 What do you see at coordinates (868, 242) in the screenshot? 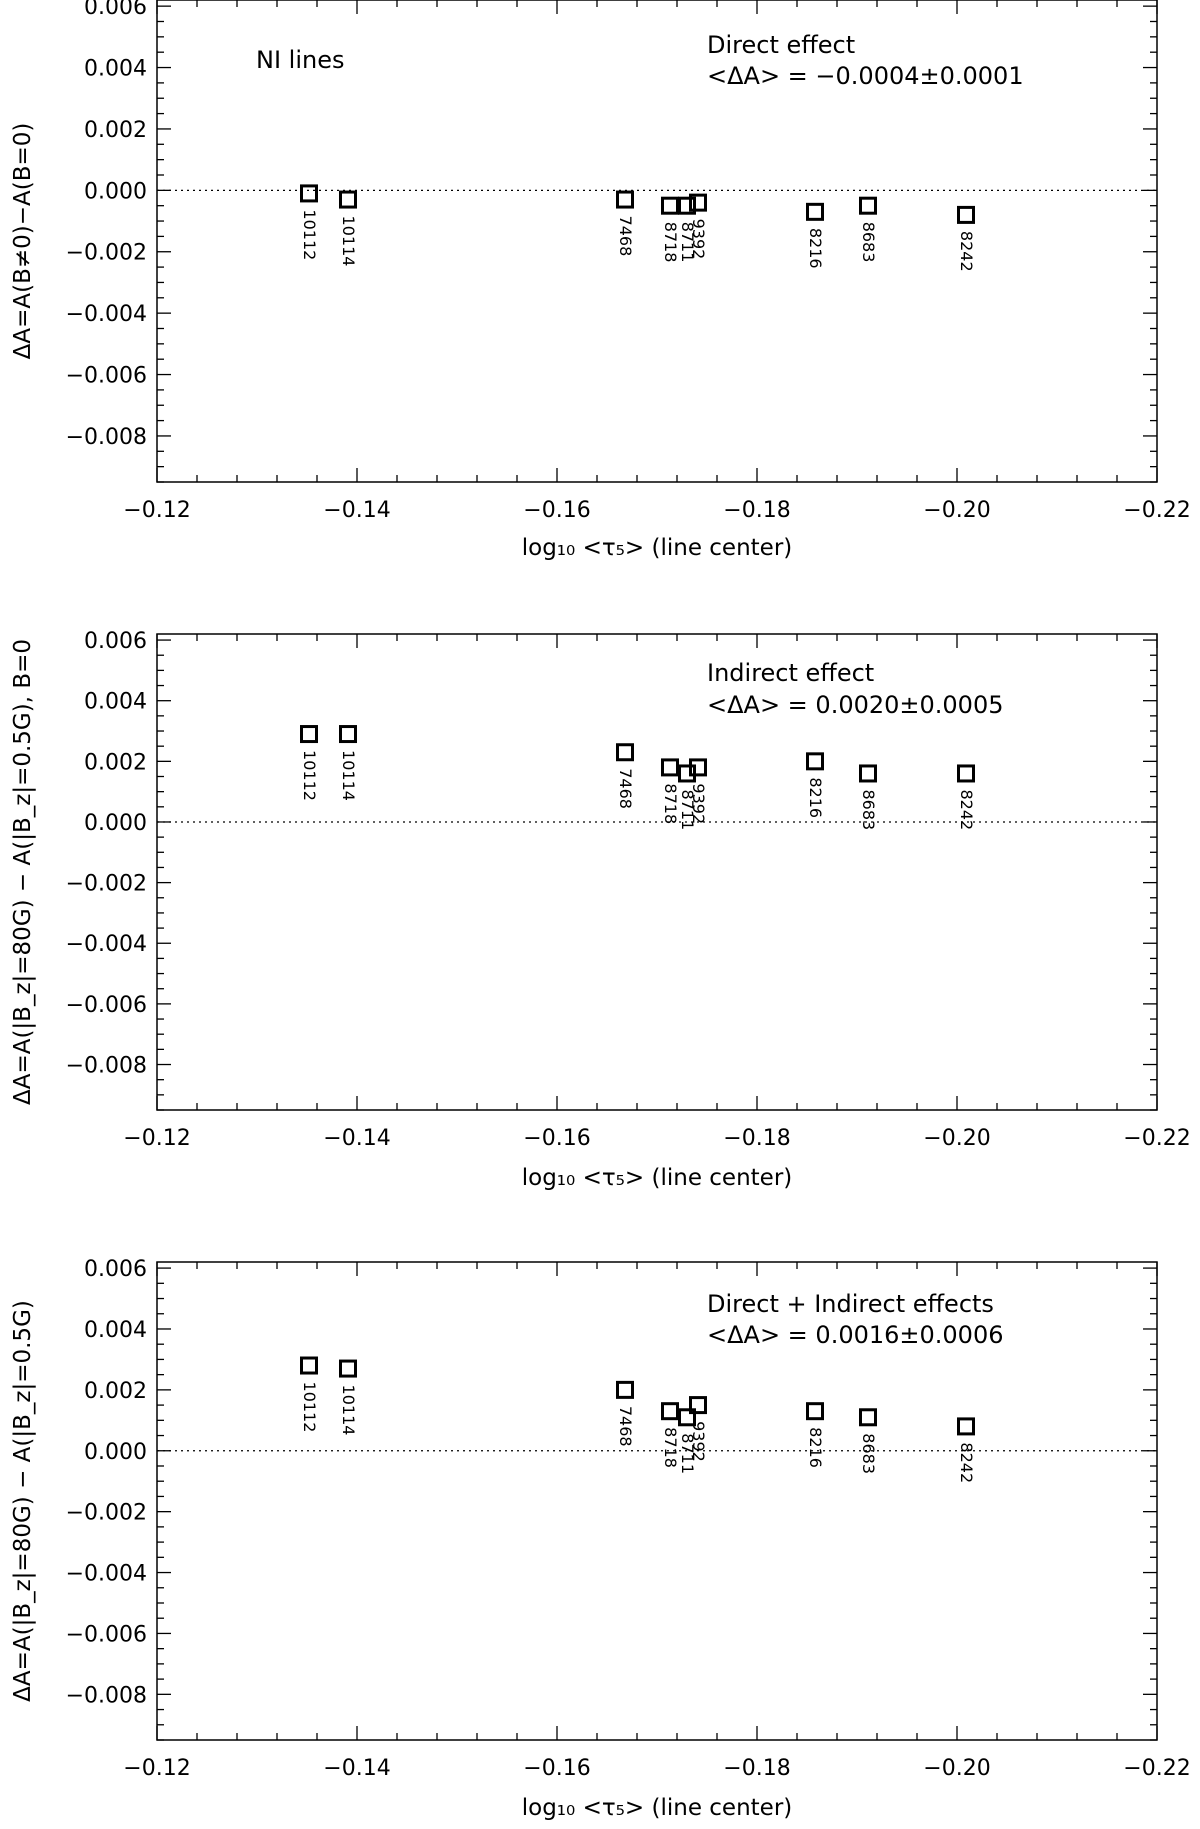
I see `point-label-8683: 8683` at bounding box center [868, 242].